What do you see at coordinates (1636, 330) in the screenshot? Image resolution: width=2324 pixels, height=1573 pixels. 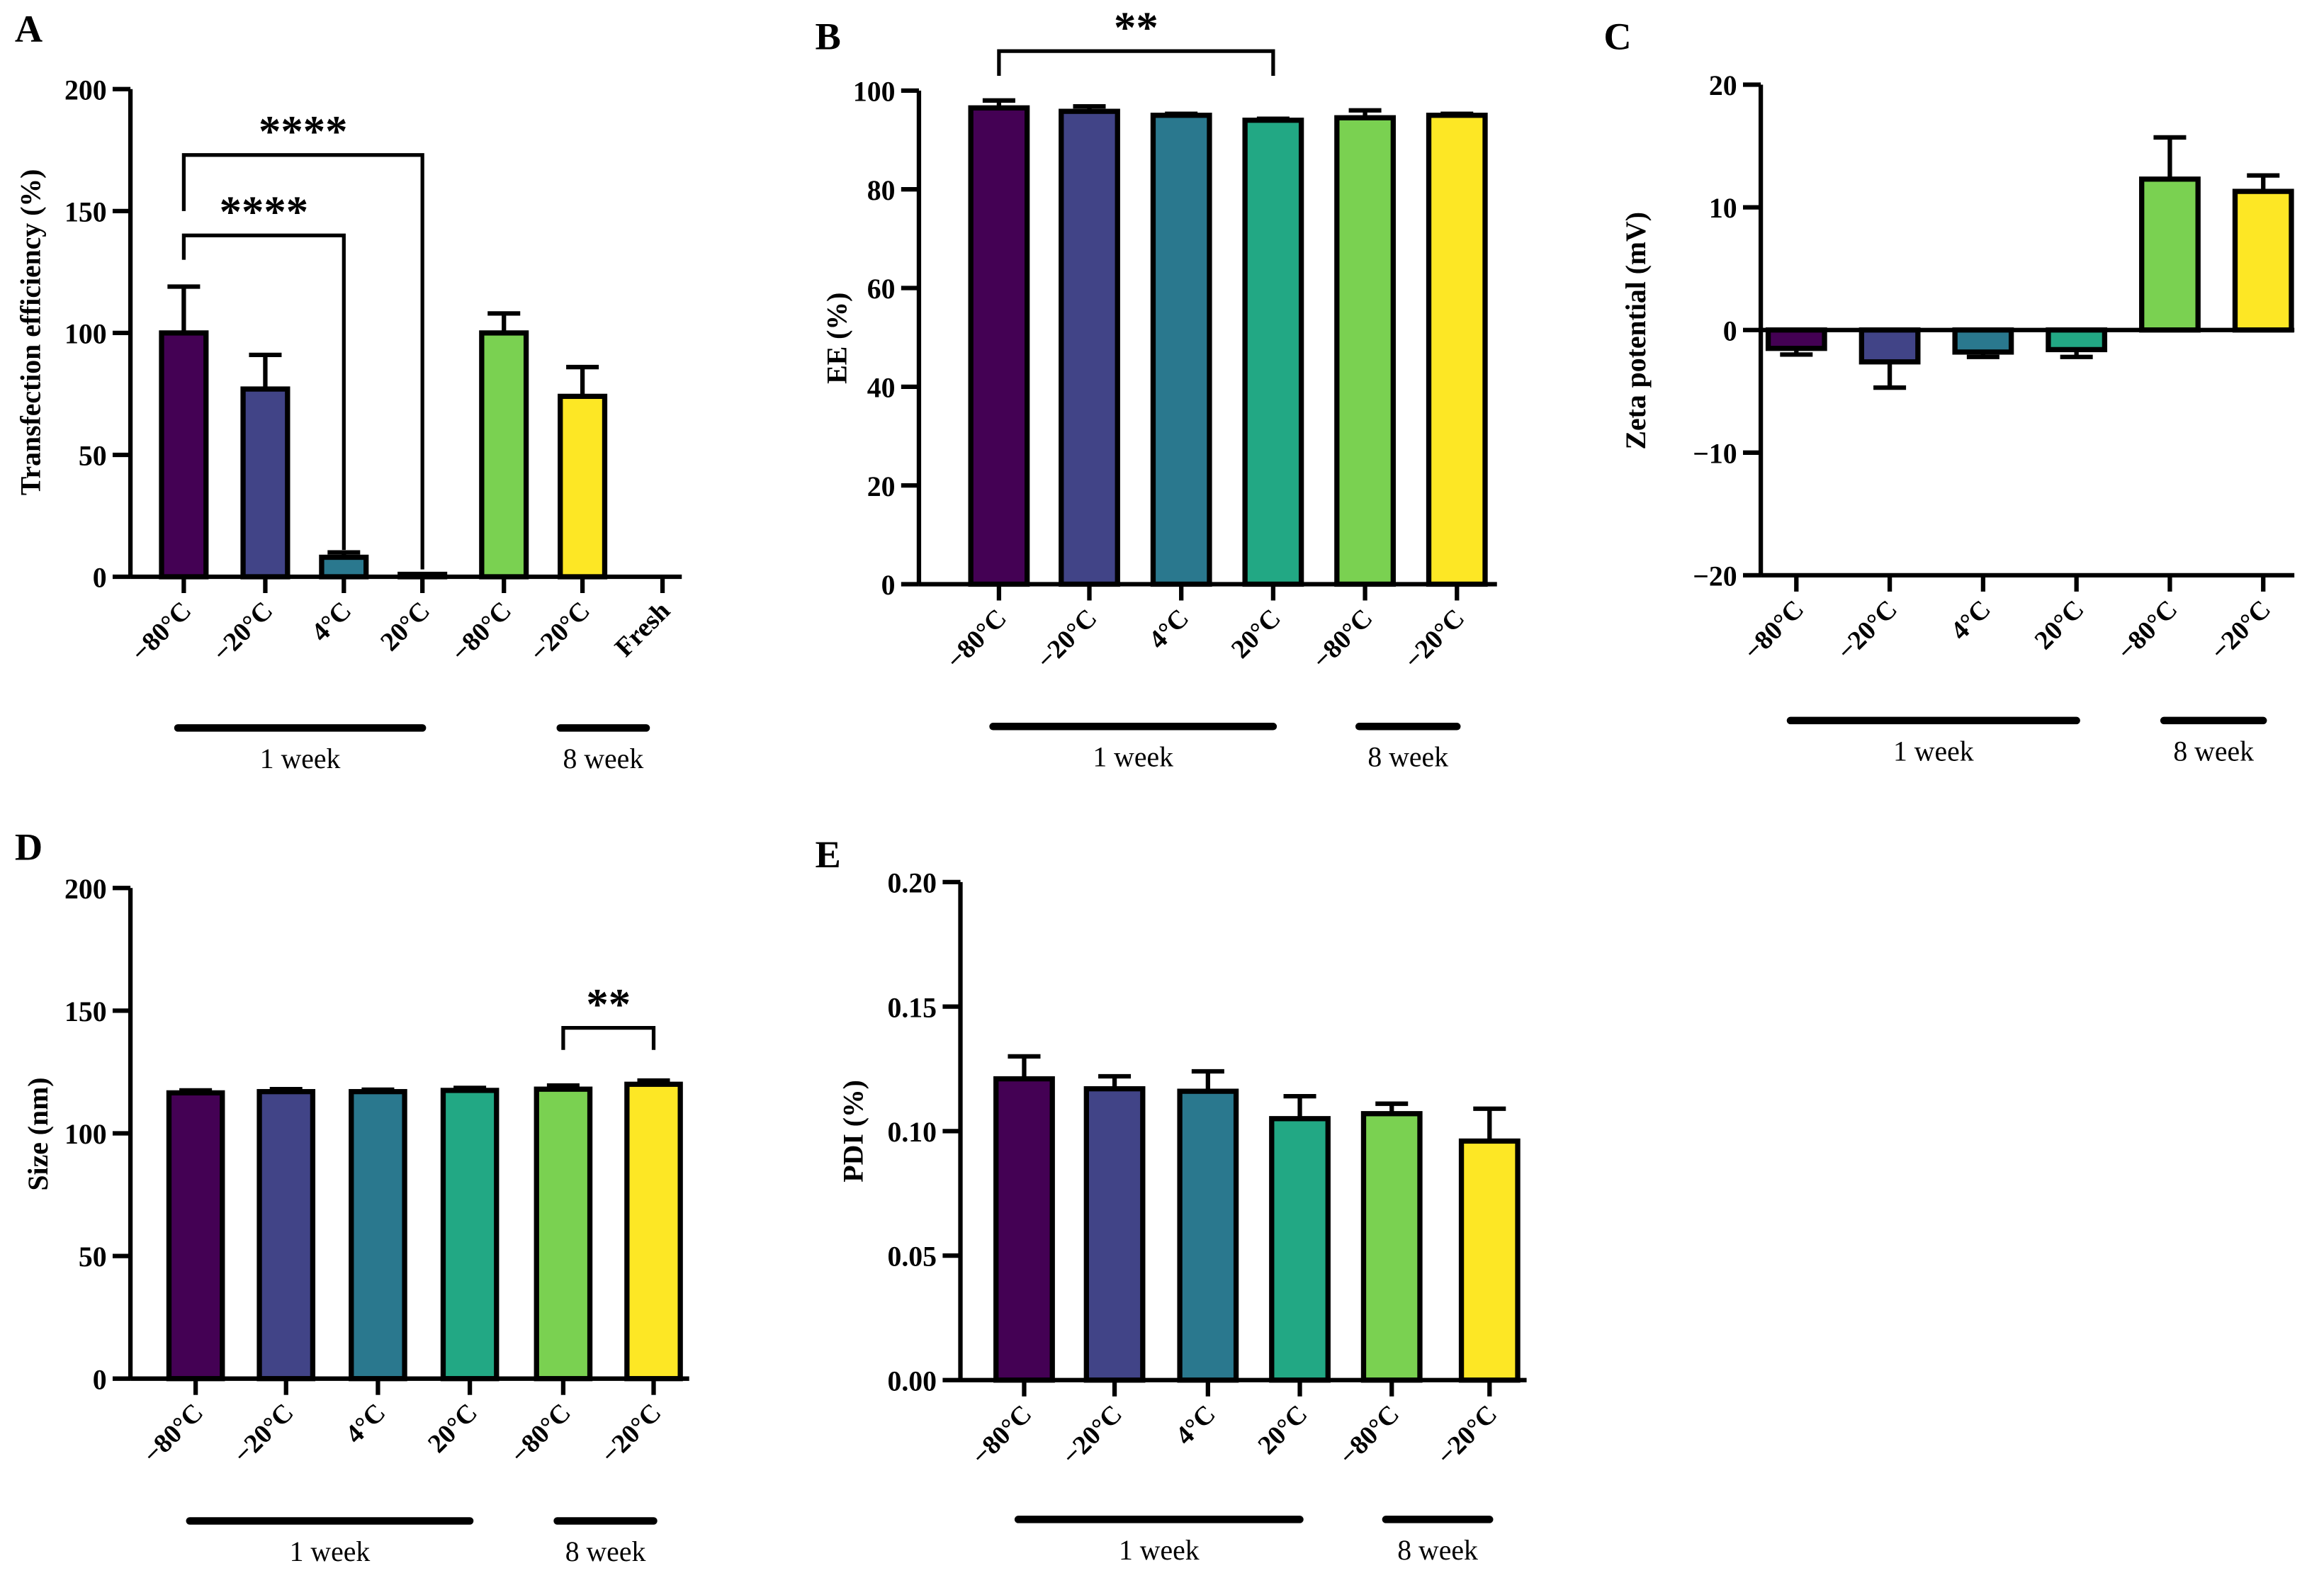 I see `y-axis-label: Zeta potential (mV)` at bounding box center [1636, 330].